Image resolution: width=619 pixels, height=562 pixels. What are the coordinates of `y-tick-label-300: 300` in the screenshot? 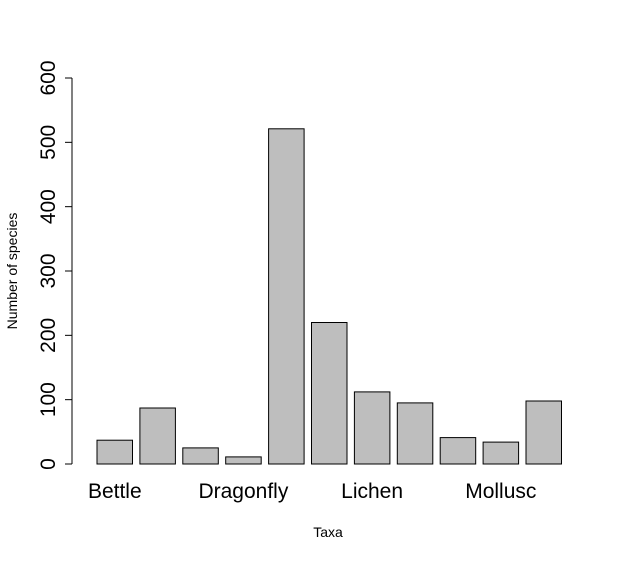 It's located at (48, 270).